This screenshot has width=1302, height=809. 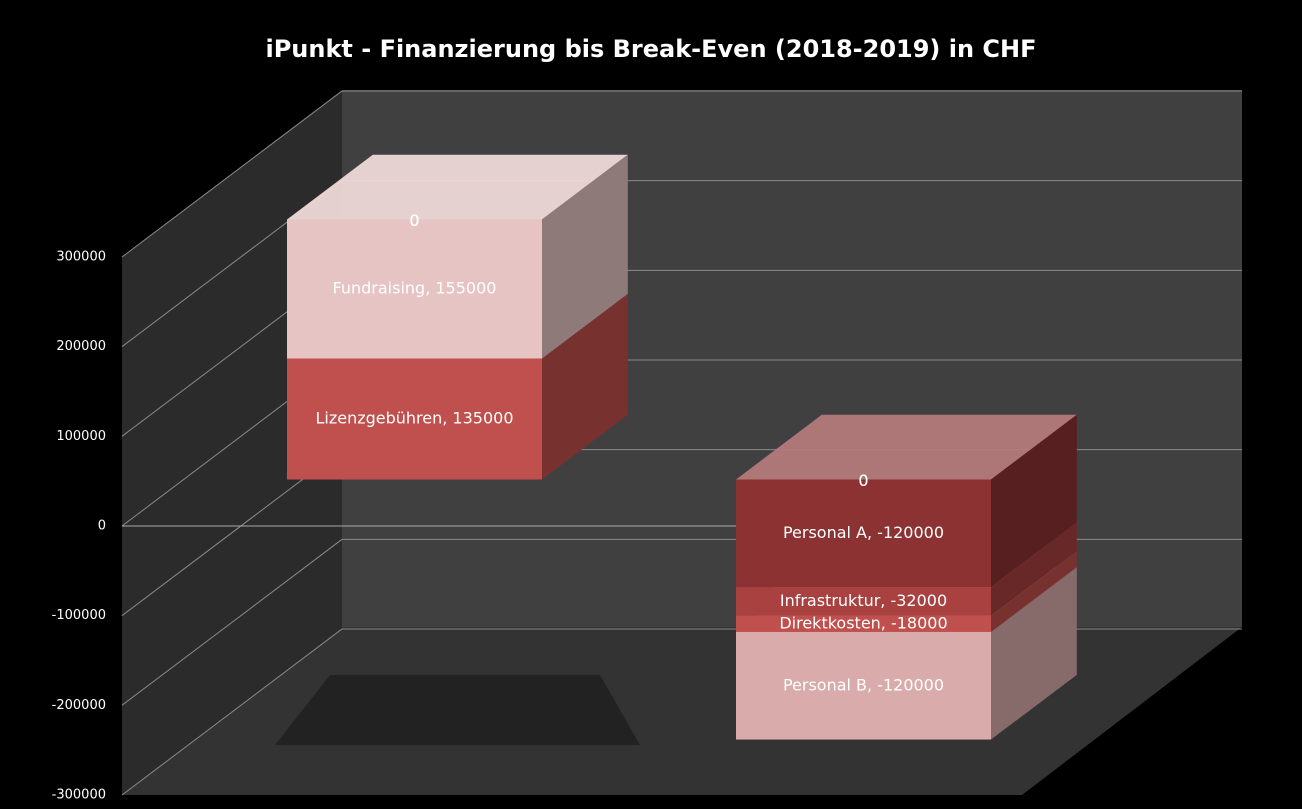 I want to click on y-tick-label: 0, so click(x=102, y=526).